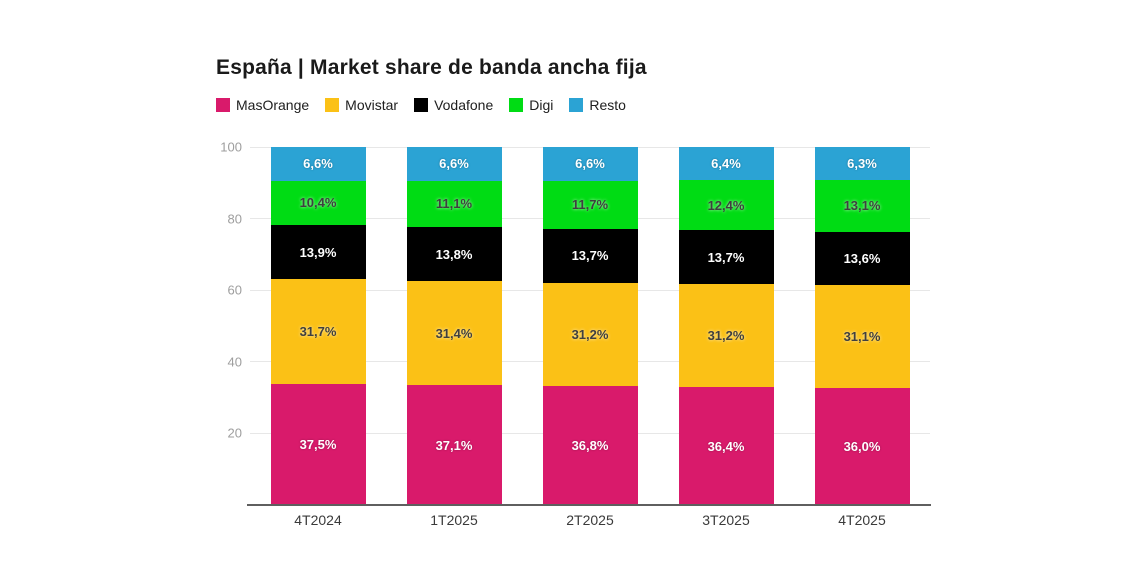  Describe the element at coordinates (318, 520) in the screenshot. I see `x-axis-label: 4T2024` at that location.